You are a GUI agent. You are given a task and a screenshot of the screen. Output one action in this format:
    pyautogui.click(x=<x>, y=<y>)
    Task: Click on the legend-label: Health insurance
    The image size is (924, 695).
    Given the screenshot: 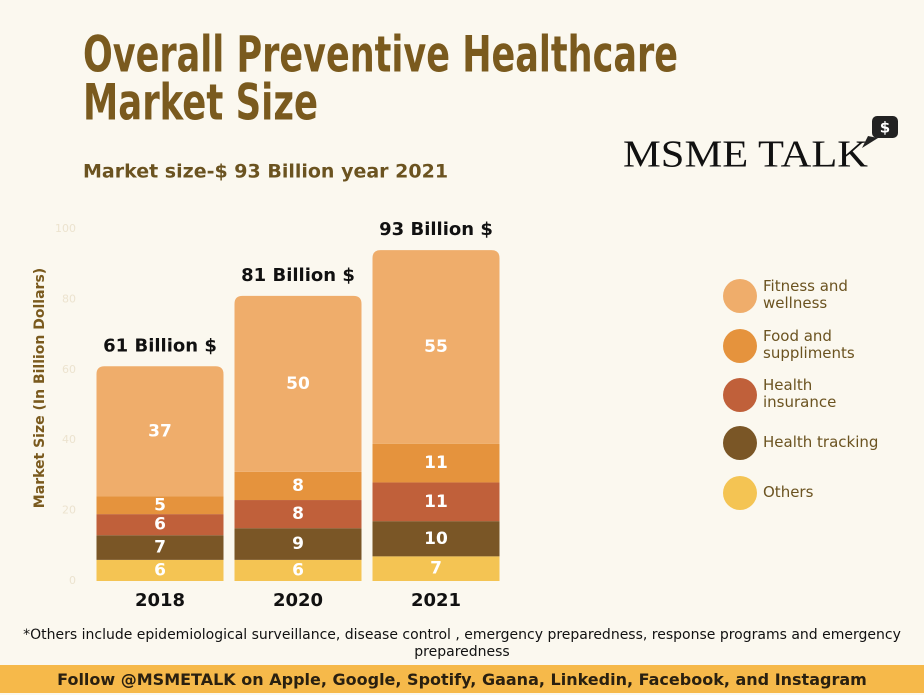 What is the action you would take?
    pyautogui.click(x=800, y=393)
    